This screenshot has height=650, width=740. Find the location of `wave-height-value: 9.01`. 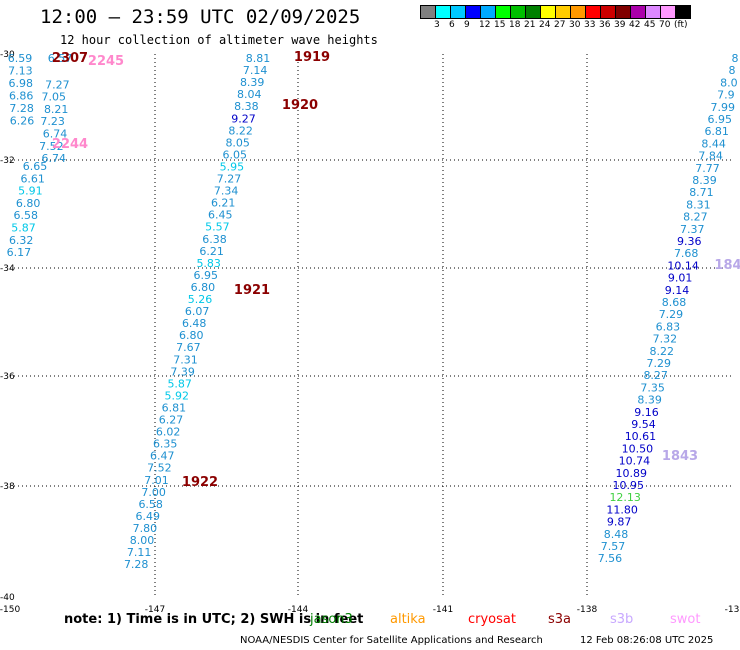

wave-height-value: 9.01 is located at coordinates (680, 278).